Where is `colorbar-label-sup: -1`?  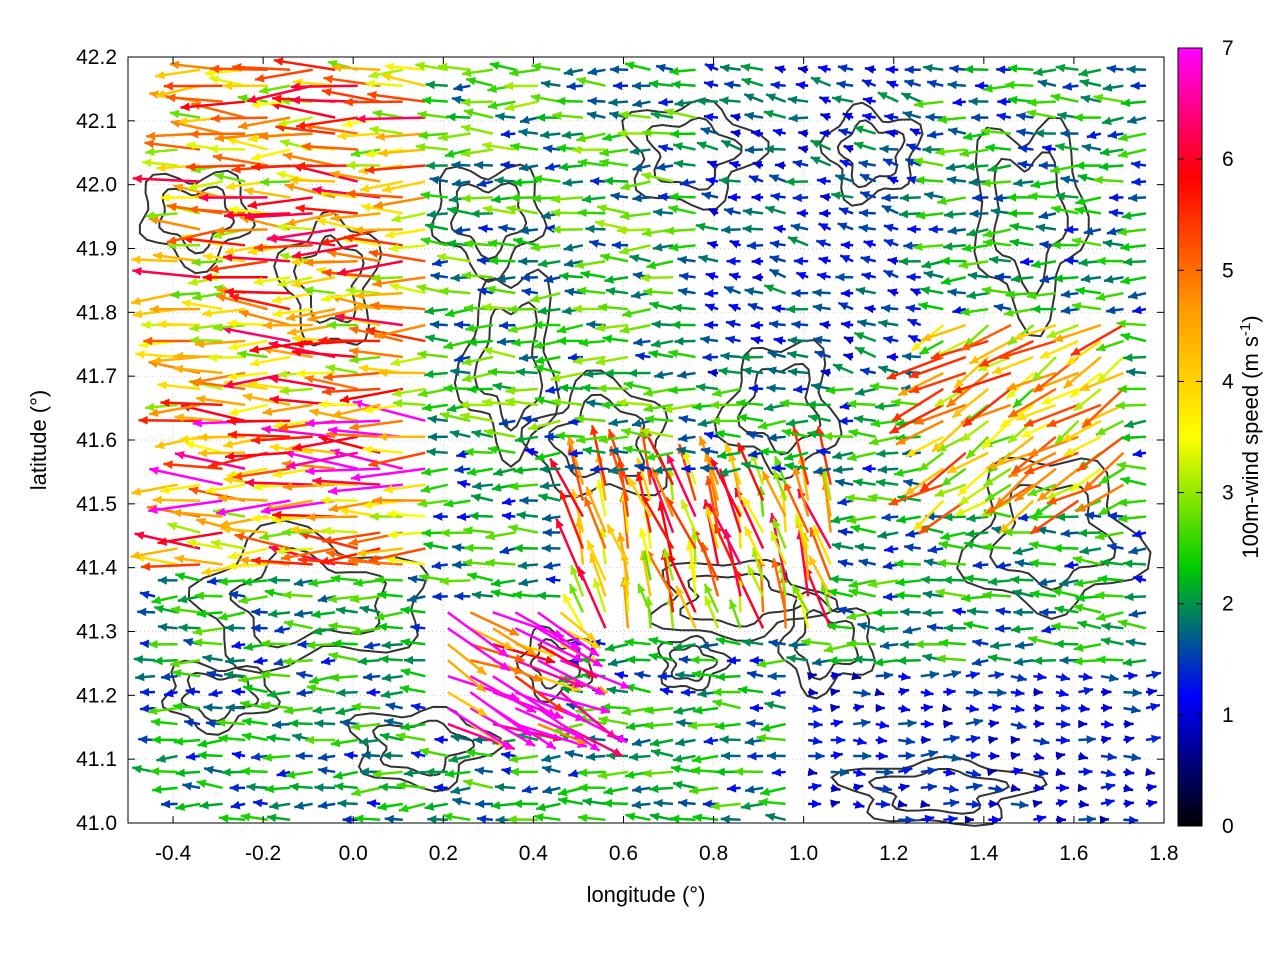 colorbar-label-sup: -1 is located at coordinates (1245, 329).